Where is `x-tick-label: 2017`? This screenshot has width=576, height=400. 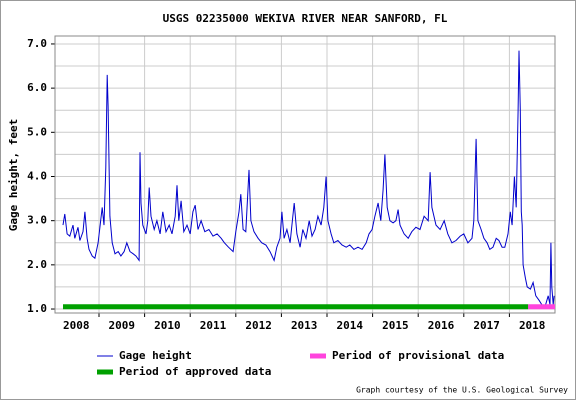
x-tick-label: 2017 is located at coordinates (486, 325).